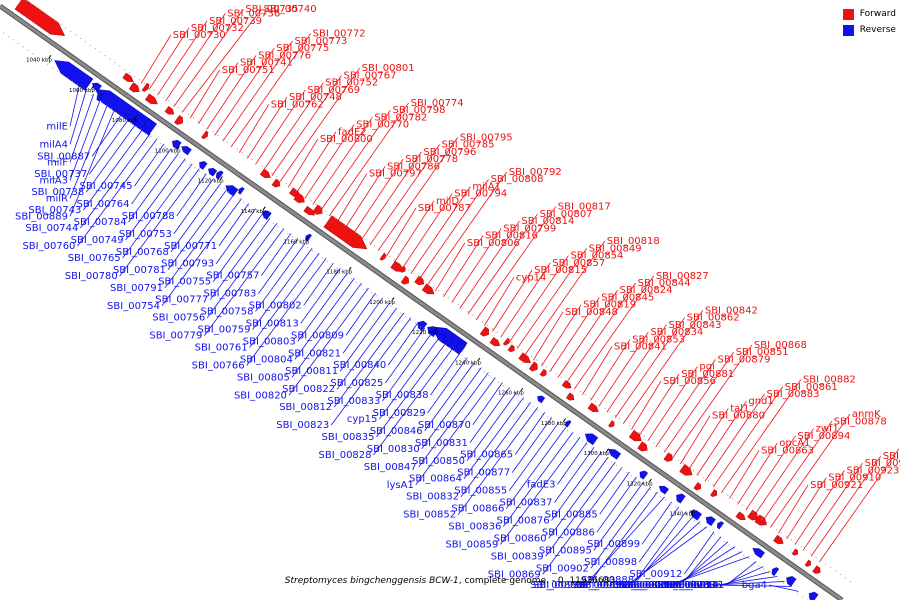 The width and height of the screenshot is (900, 600). What do you see at coordinates (882, 463) in the screenshot?
I see `gene-label-forward: SBI_00916` at bounding box center [882, 463].